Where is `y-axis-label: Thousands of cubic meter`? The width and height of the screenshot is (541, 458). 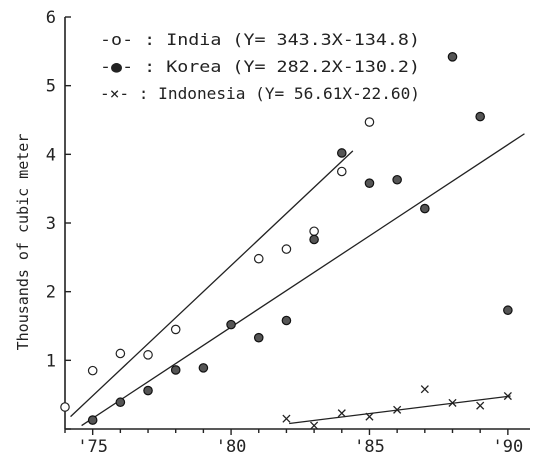 y-axis-label: Thousands of cubic meter is located at coordinates (23, 242).